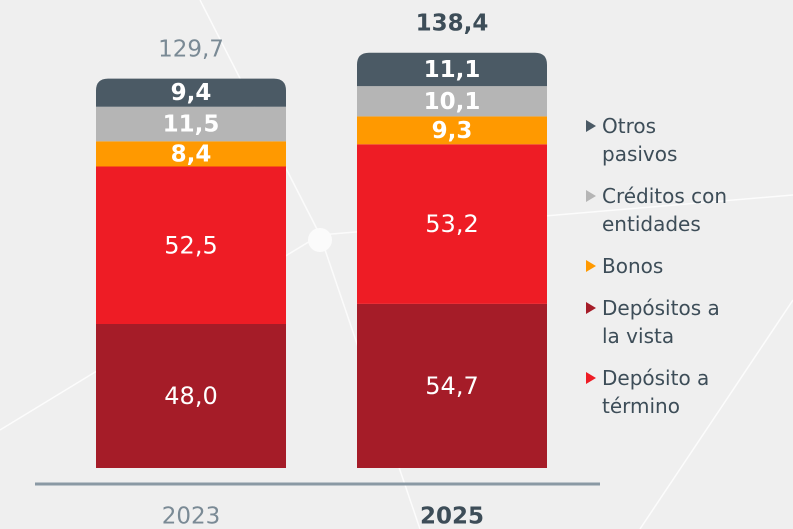  What do you see at coordinates (633, 266) in the screenshot?
I see `legend-label: Bonos` at bounding box center [633, 266].